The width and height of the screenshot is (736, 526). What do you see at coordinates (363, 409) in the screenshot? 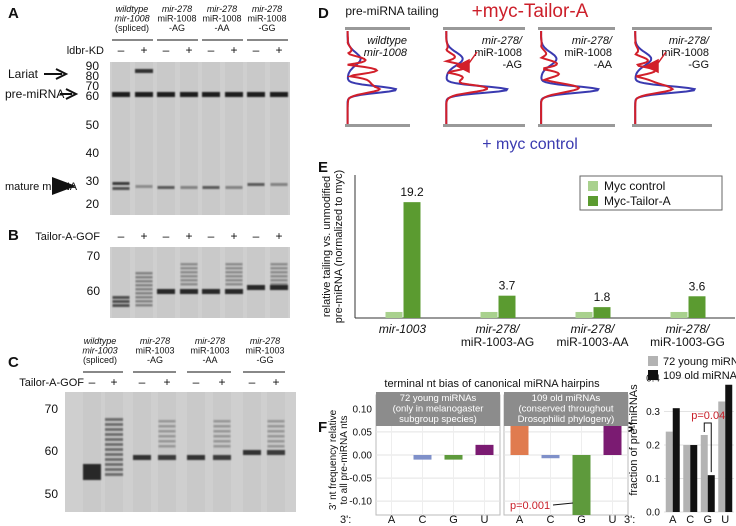
I see `y-tick-label: 0.10` at bounding box center [363, 409].